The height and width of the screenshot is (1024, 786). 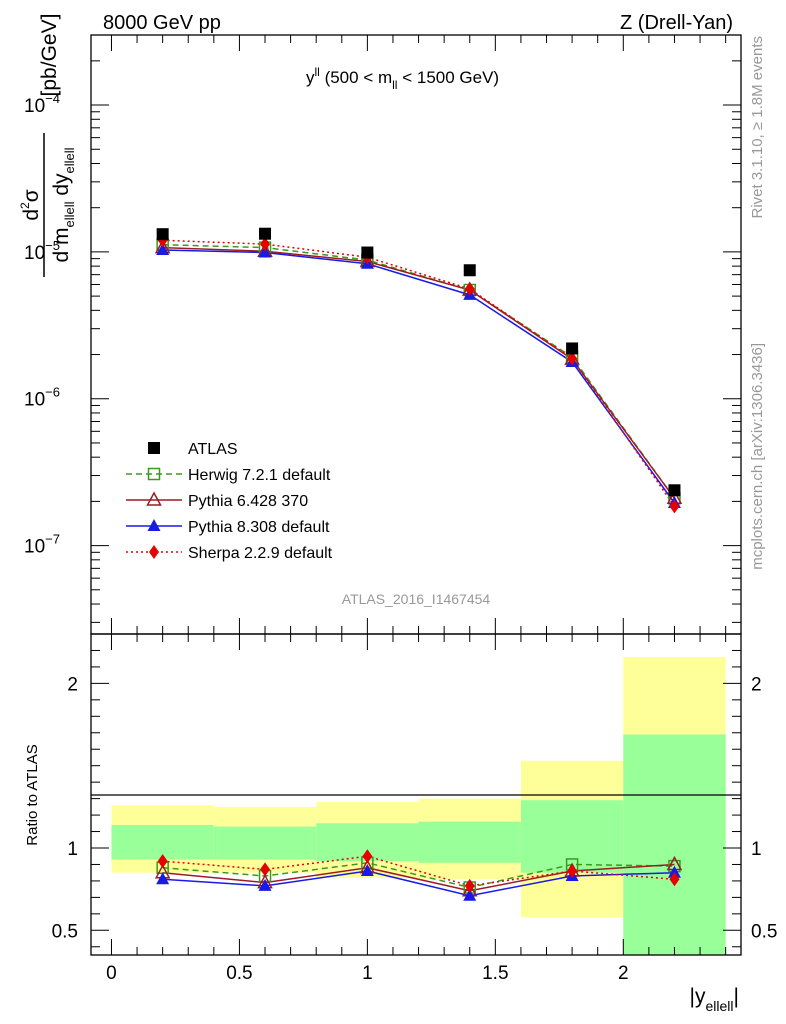 I want to click on legend-label-pythia-8-308-default: Pythia 8.308 default, so click(x=259, y=527).